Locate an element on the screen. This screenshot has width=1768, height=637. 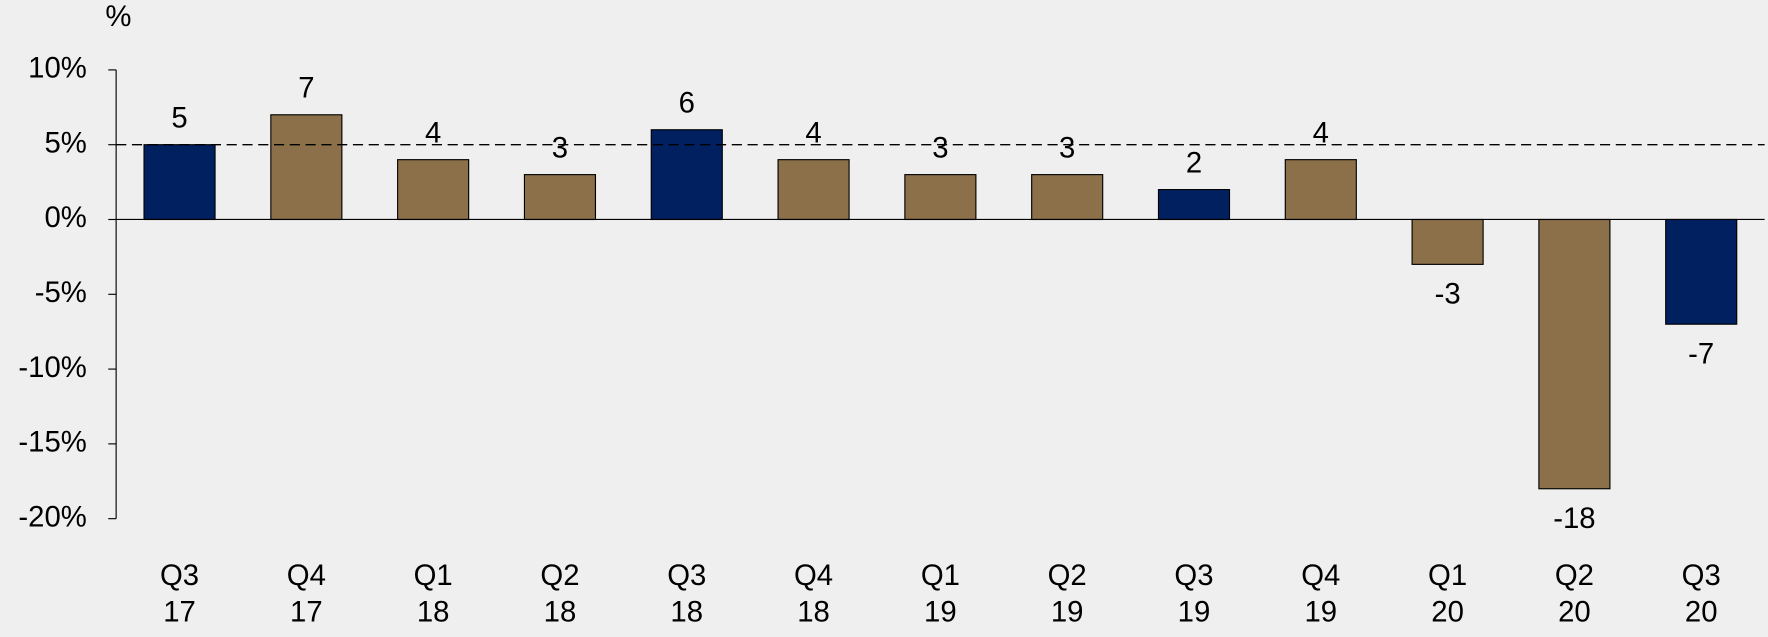
data-label: 6 is located at coordinates (687, 103).